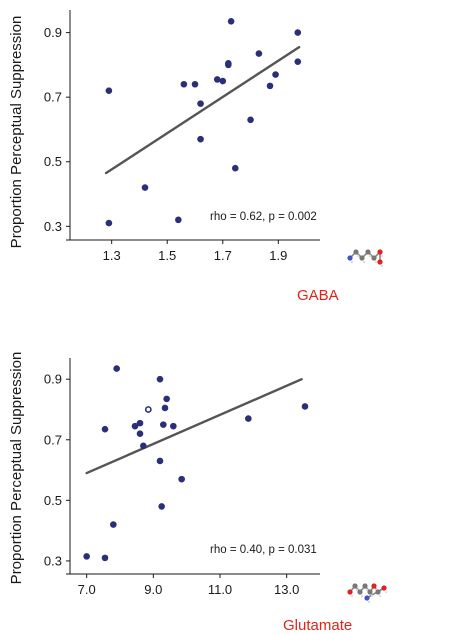 Image resolution: width=457 pixels, height=634 pixels. I want to click on molecule-label: GABA, so click(318, 295).